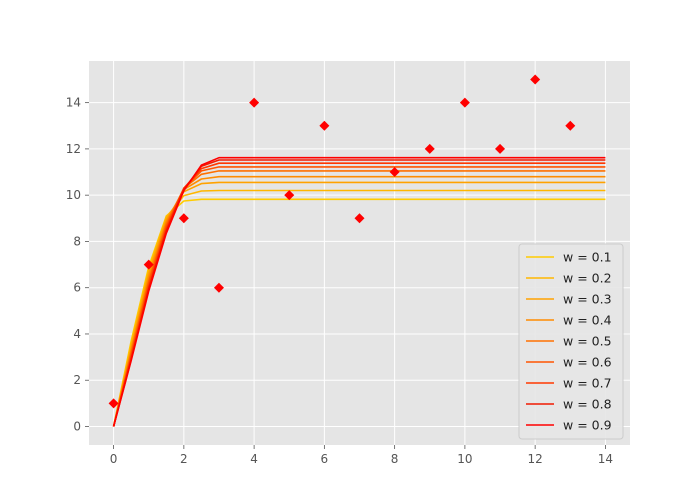  Describe the element at coordinates (77, 241) in the screenshot. I see `y-tick-label: 8` at that location.